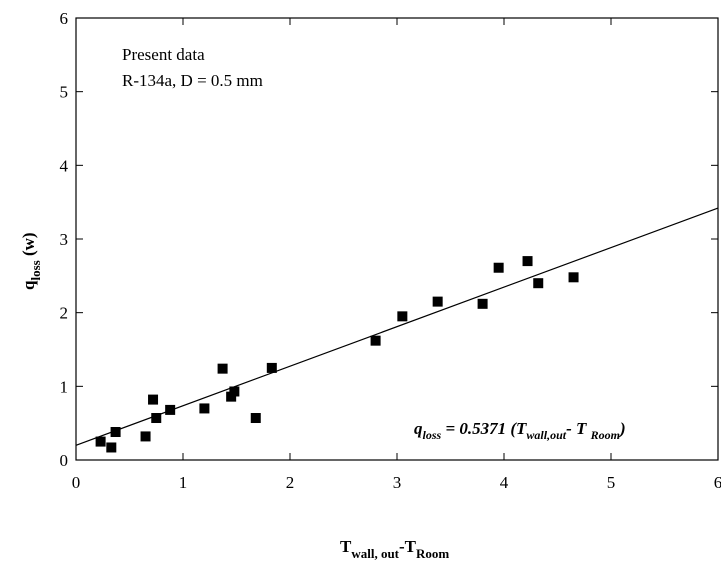  I want to click on equation-part: ), so click(622, 428).